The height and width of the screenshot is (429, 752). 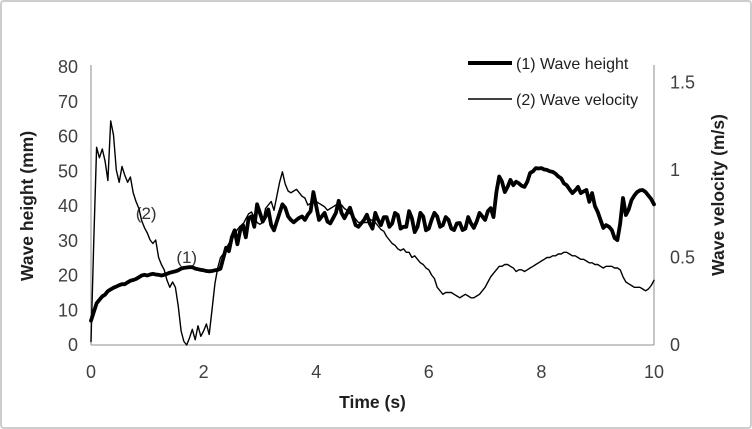 I want to click on y-axis-right-tick-label: 0, so click(x=675, y=345).